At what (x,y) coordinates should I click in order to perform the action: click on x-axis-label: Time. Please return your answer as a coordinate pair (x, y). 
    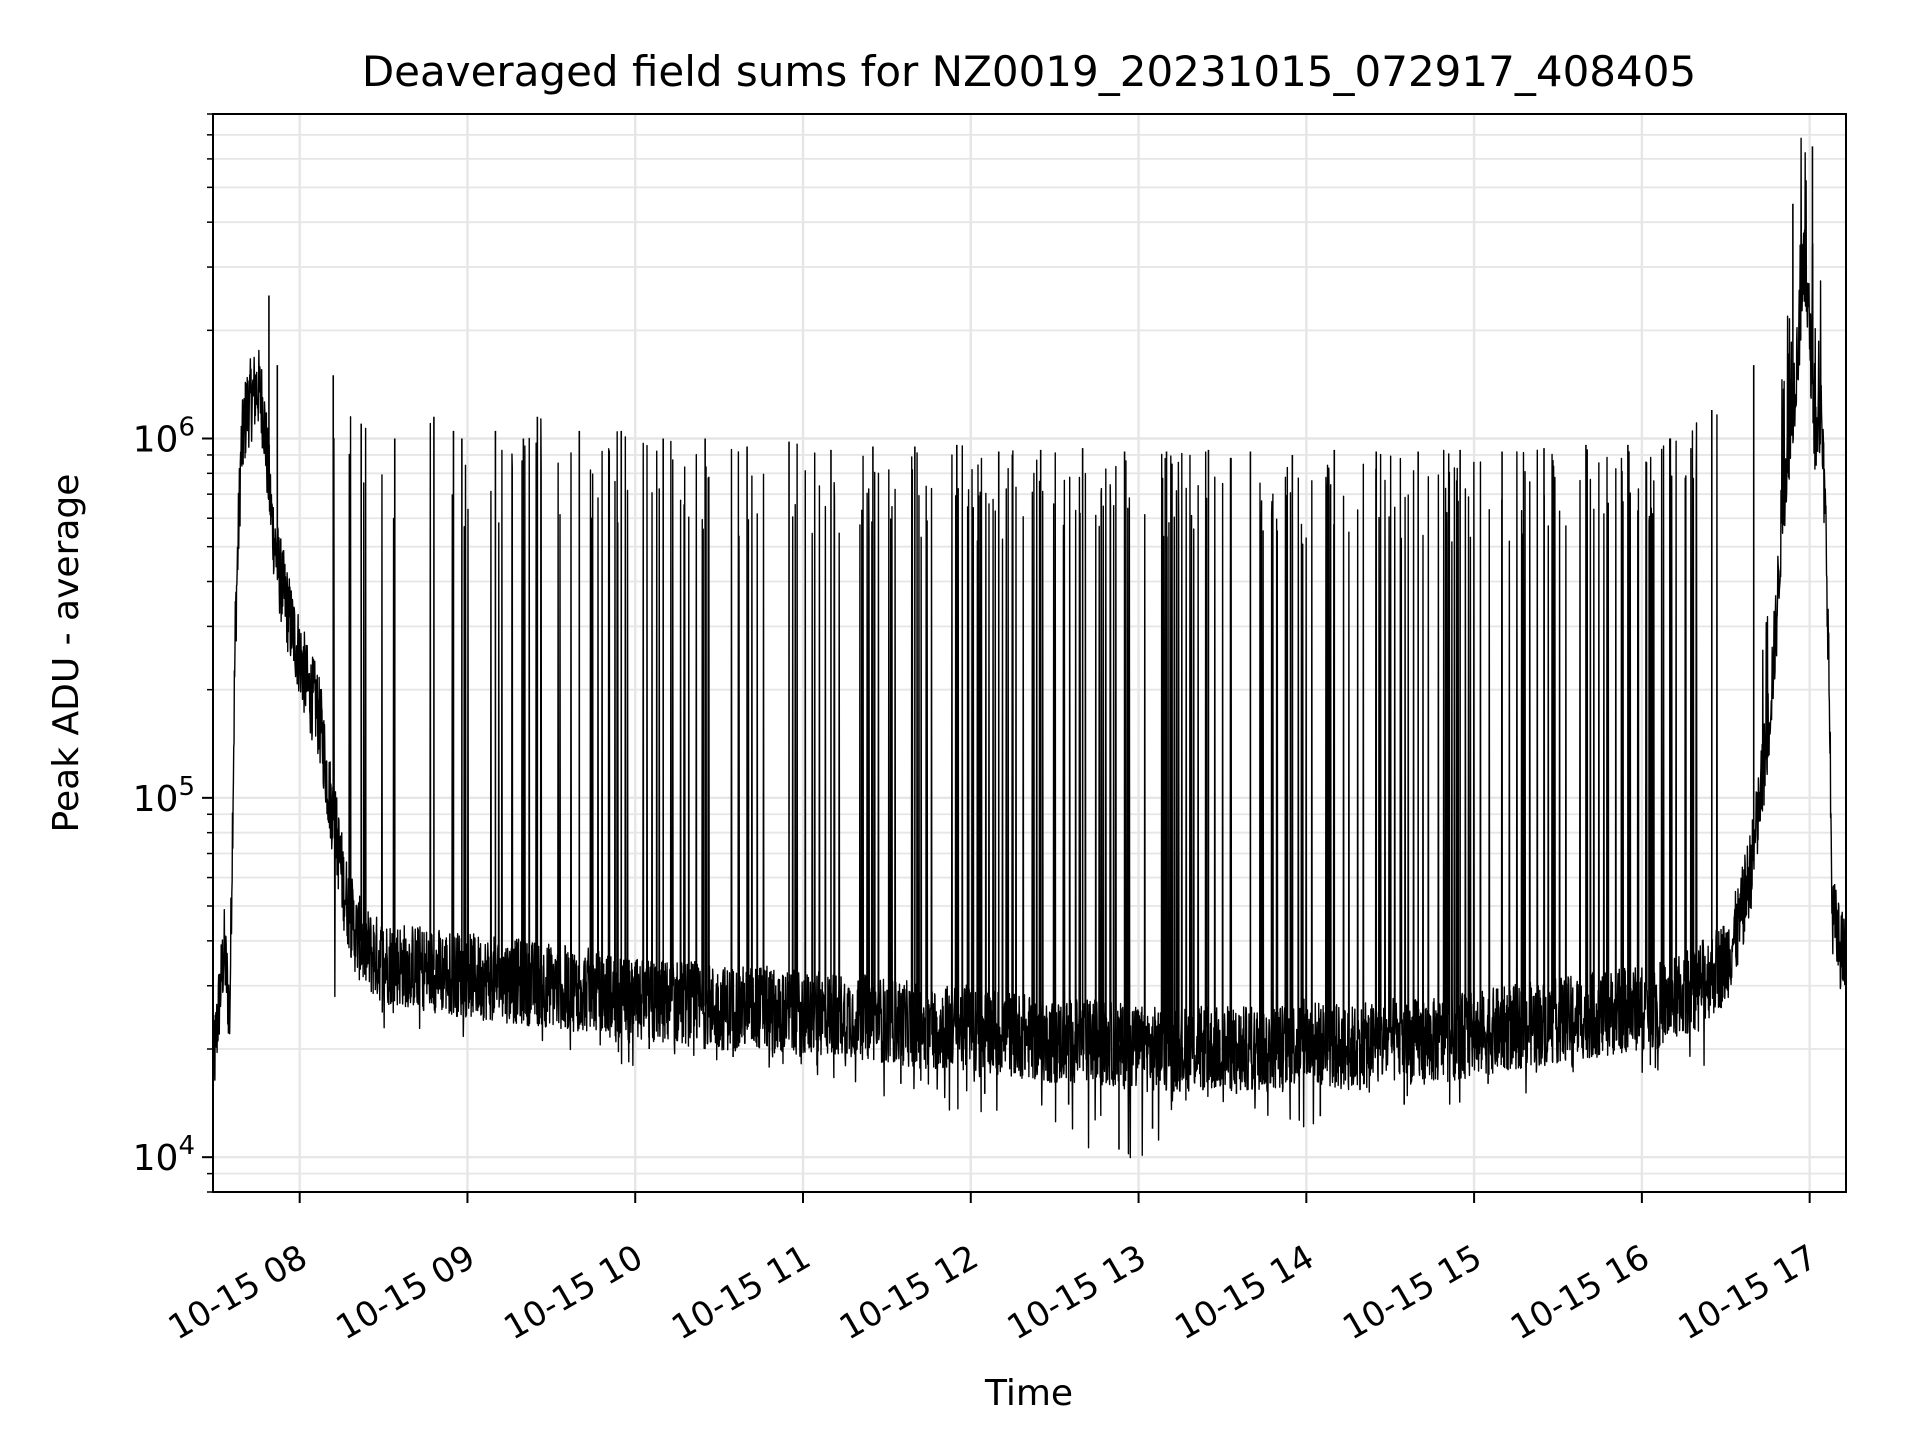
    Looking at the image, I should click on (1028, 1393).